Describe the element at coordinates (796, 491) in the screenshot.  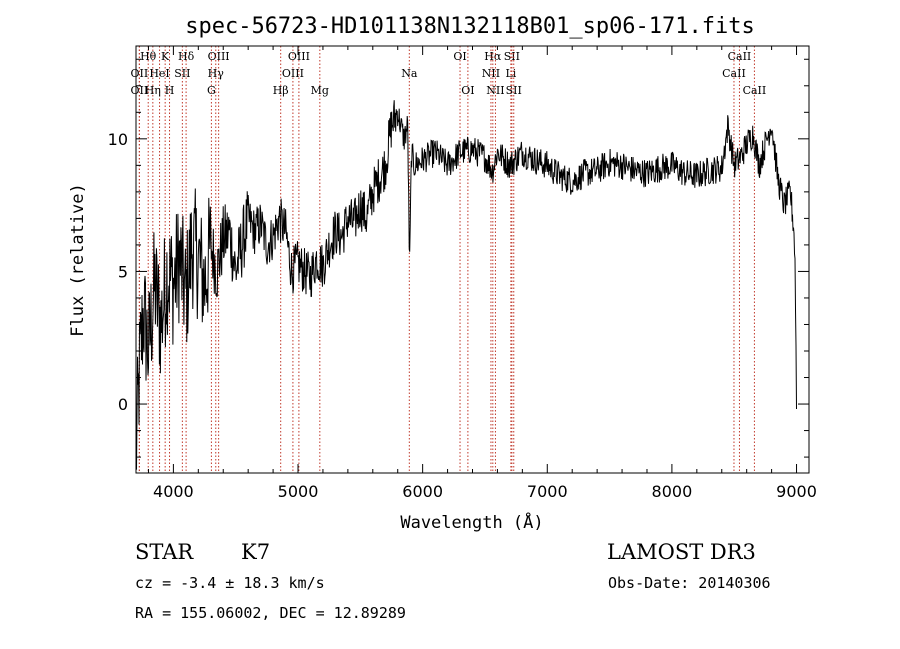
I see `x-tick-label-5: 9000` at that location.